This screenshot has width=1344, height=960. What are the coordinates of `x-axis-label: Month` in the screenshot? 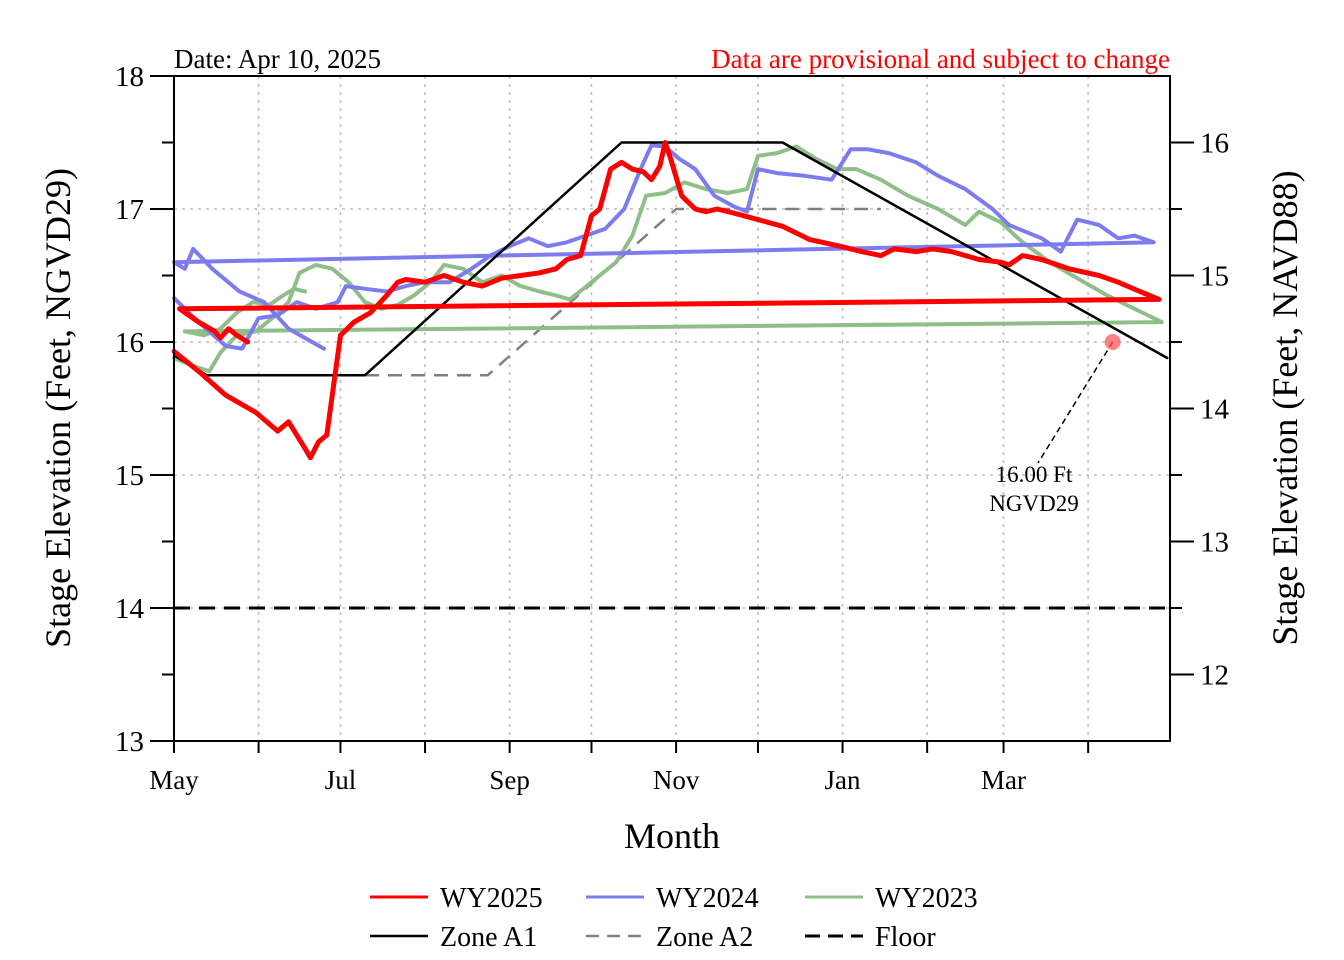 It's located at (672, 836).